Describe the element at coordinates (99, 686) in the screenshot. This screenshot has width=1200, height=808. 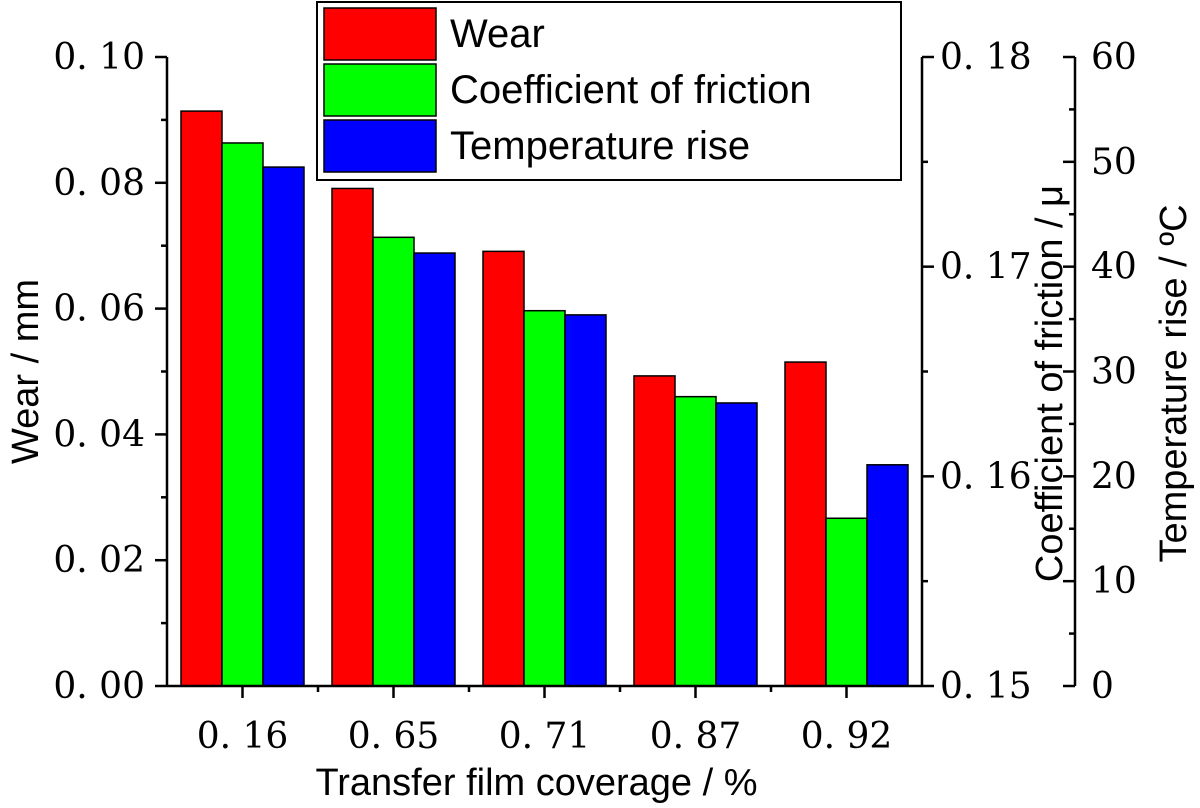
I see `y1-tick-label: 0. 00` at that location.